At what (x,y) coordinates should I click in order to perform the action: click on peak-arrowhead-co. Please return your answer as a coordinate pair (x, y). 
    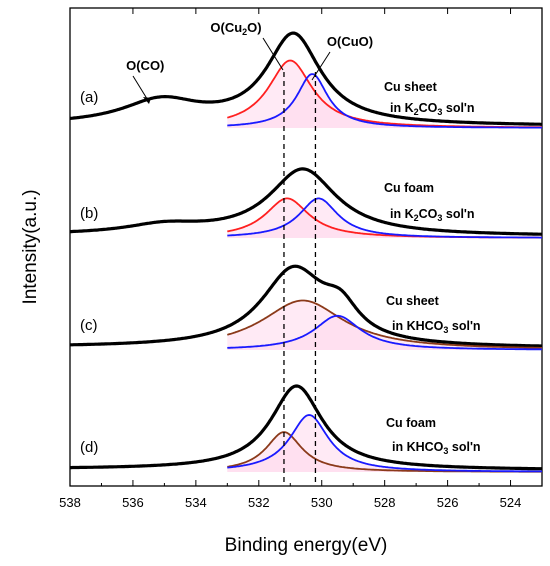
    Looking at the image, I should click on (147, 100).